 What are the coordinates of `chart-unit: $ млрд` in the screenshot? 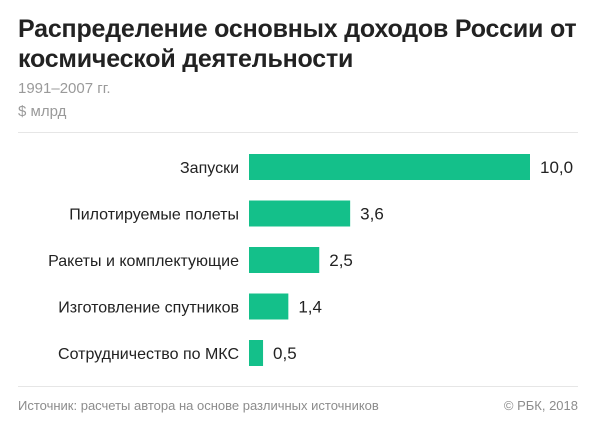 It's located at (42, 111).